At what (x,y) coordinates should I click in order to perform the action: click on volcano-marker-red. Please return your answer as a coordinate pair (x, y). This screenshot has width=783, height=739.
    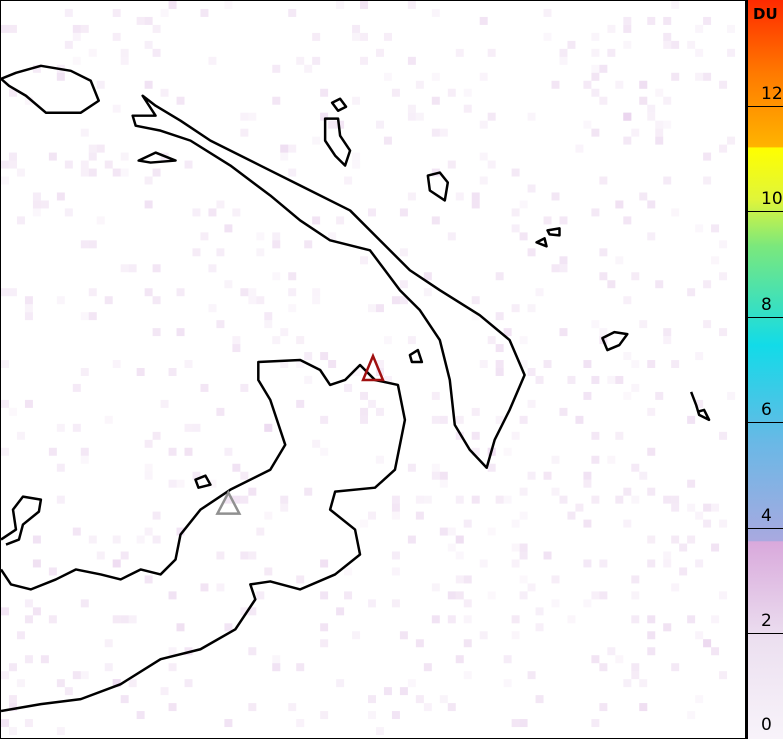
    Looking at the image, I should click on (373, 367).